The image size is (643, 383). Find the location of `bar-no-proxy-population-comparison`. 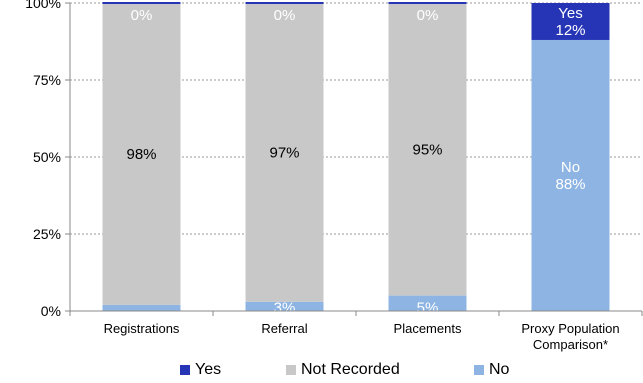

bar-no-proxy-population-comparison is located at coordinates (570, 175).